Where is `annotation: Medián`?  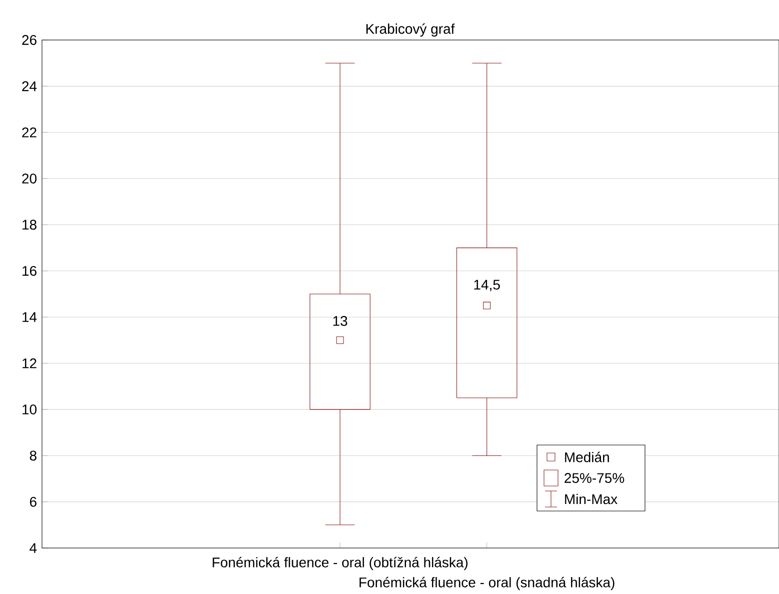 annotation: Medián is located at coordinates (587, 457).